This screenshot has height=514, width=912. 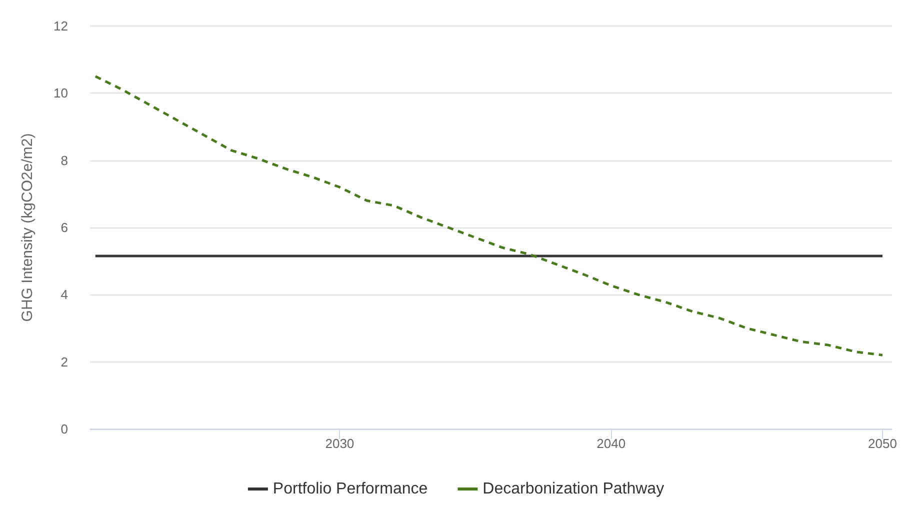 What do you see at coordinates (611, 443) in the screenshot?
I see `x-tick-label: 2040` at bounding box center [611, 443].